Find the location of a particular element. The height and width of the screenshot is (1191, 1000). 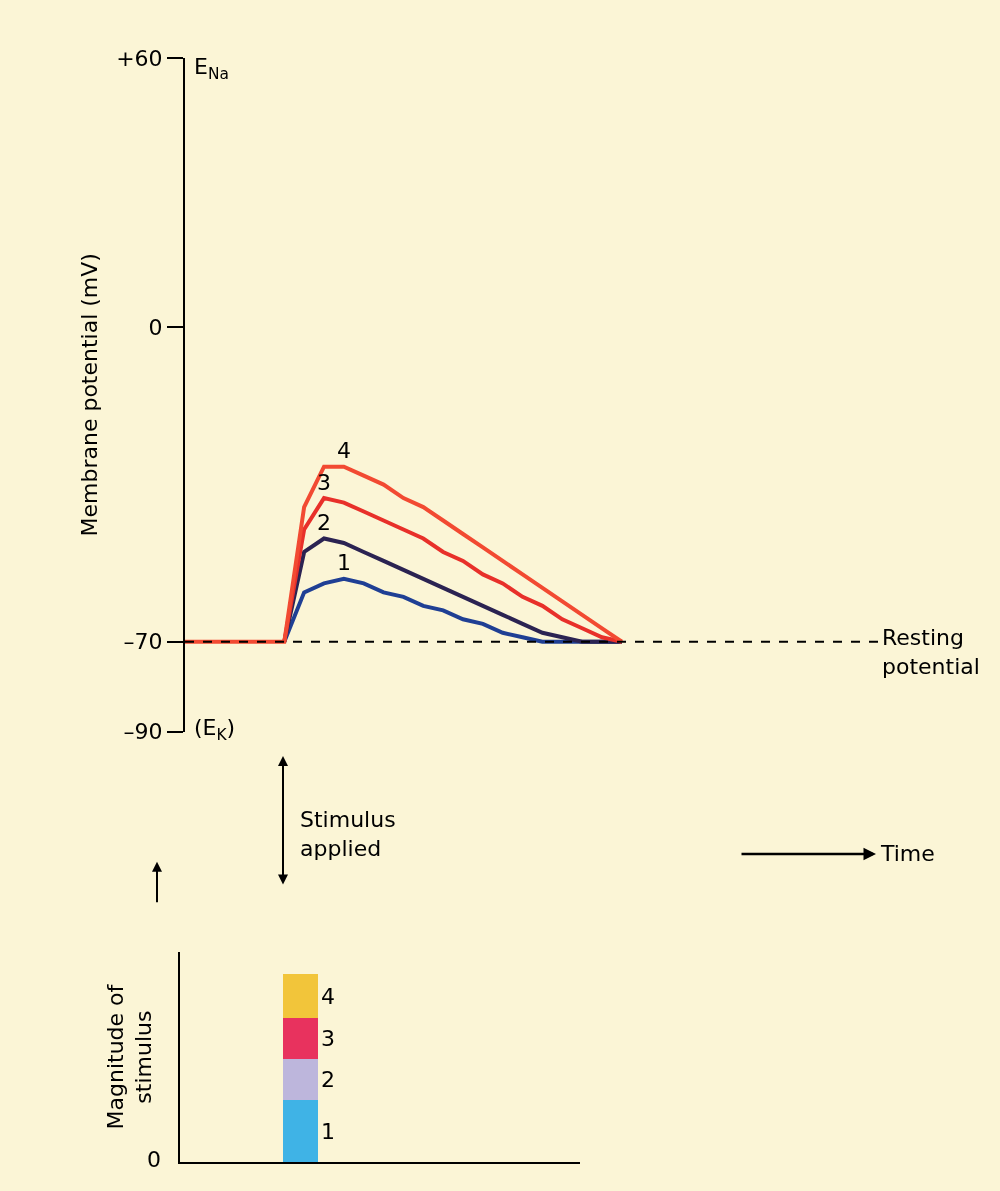

text: Stimulus applied is located at coordinates (348, 834).